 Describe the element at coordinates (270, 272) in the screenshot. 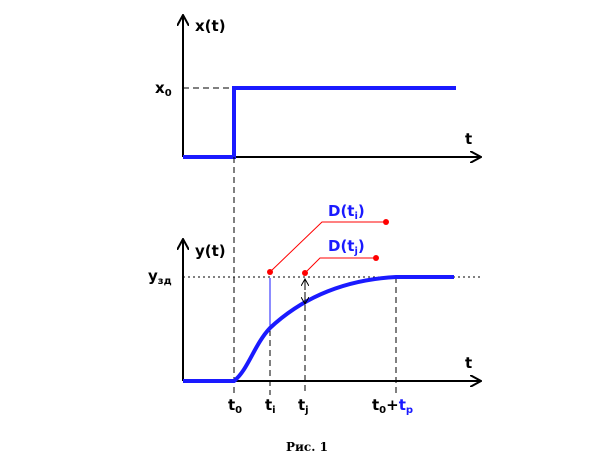

I see `callout-ti-dot-start` at that location.